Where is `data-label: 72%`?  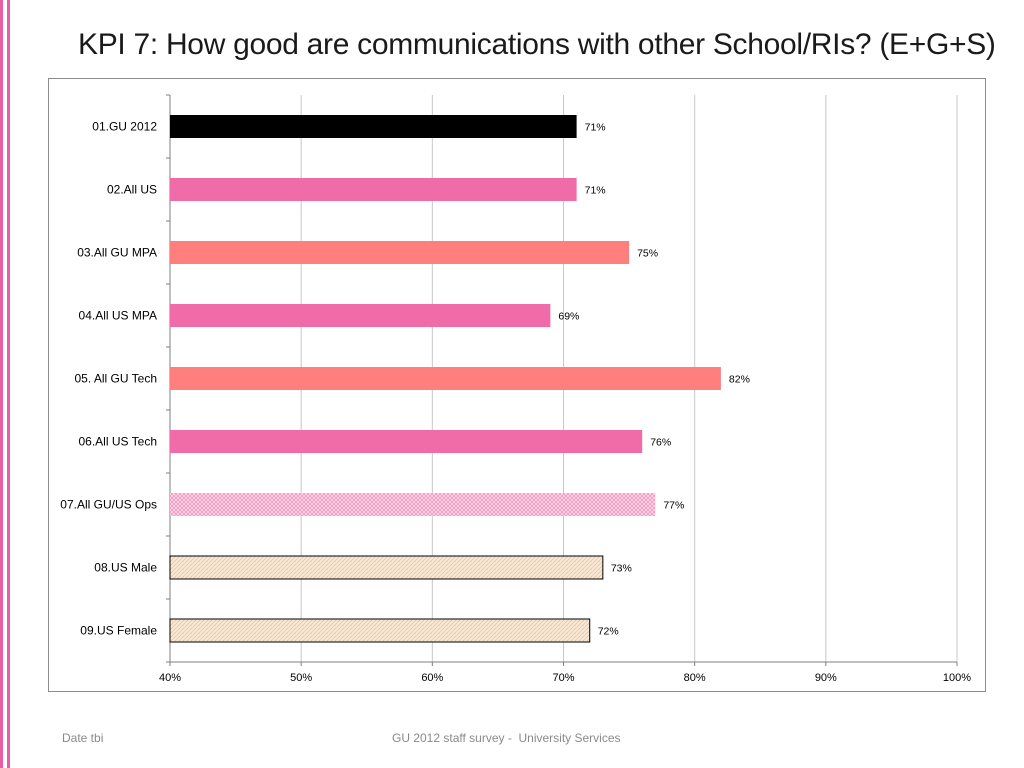 data-label: 72% is located at coordinates (608, 632).